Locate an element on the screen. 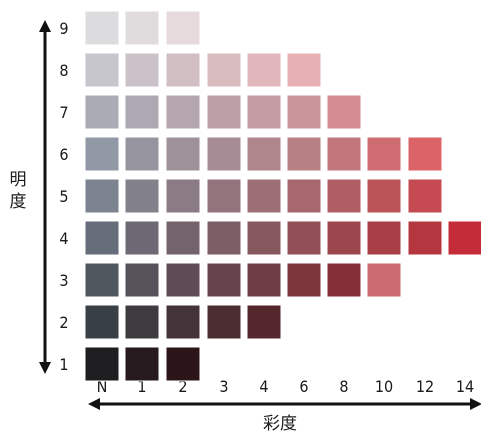  value-label: 7 is located at coordinates (63, 112).